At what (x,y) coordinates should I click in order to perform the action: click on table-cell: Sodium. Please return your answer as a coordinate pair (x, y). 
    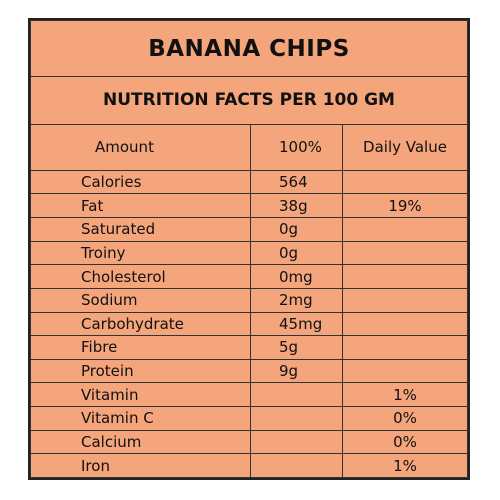
    Looking at the image, I should click on (140, 300).